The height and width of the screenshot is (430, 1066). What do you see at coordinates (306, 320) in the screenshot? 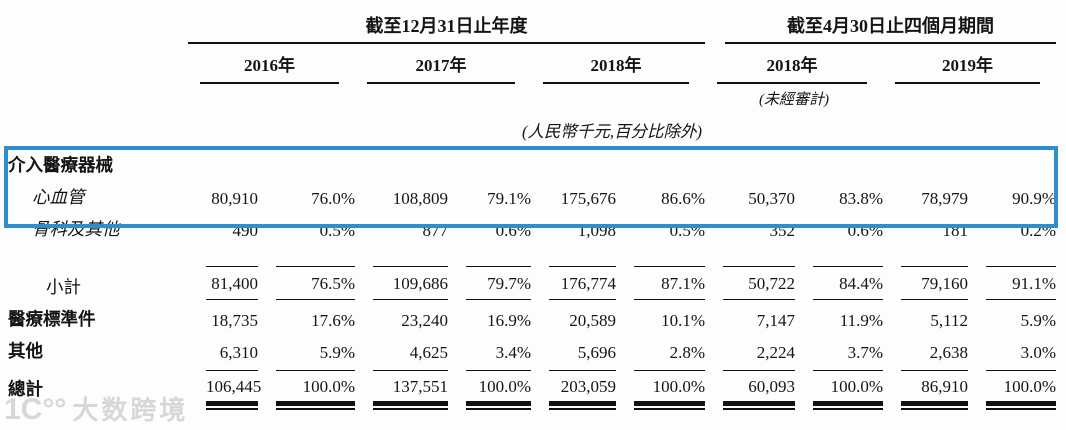
I see `table-cell: 17.6%` at bounding box center [306, 320].